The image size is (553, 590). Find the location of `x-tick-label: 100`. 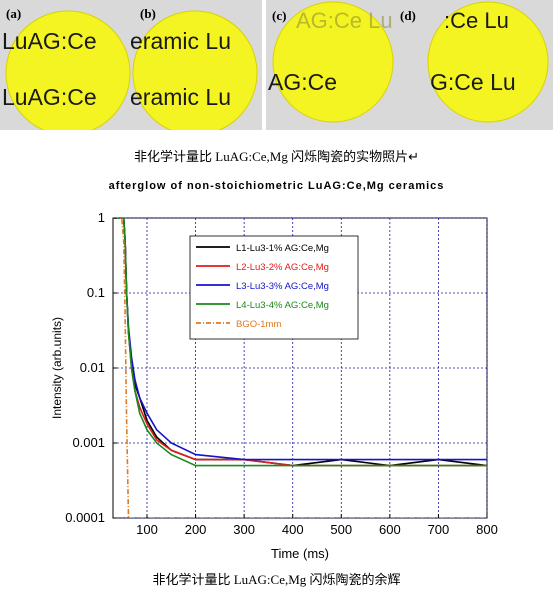

x-tick-label: 100 is located at coordinates (147, 529).